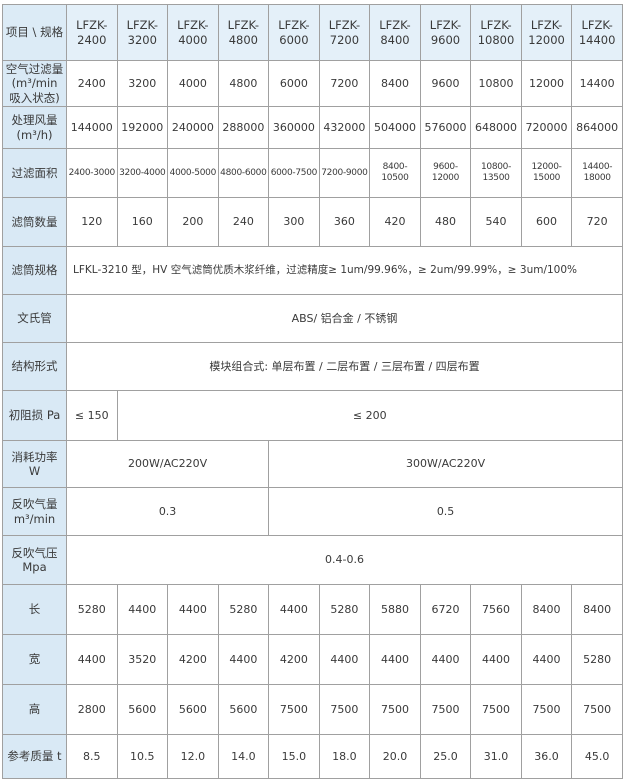  Describe the element at coordinates (243, 32) in the screenshot. I see `model-header-cell: LFZK-4800` at that location.